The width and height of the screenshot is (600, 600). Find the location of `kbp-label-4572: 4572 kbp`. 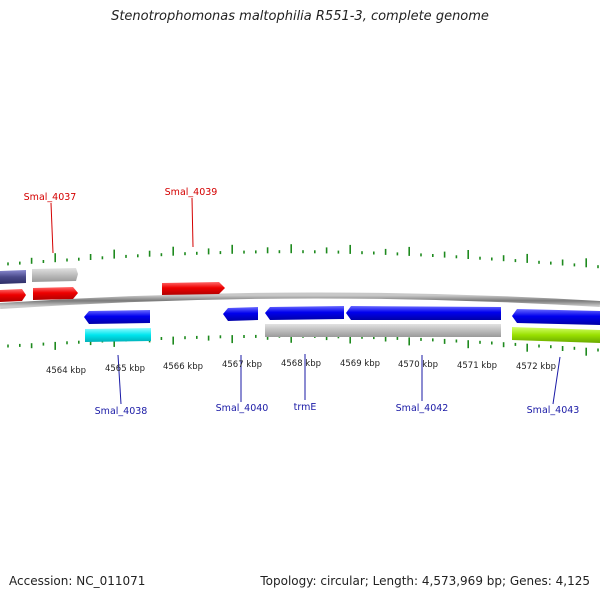

kbp-label-4572: 4572 kbp is located at coordinates (536, 367).